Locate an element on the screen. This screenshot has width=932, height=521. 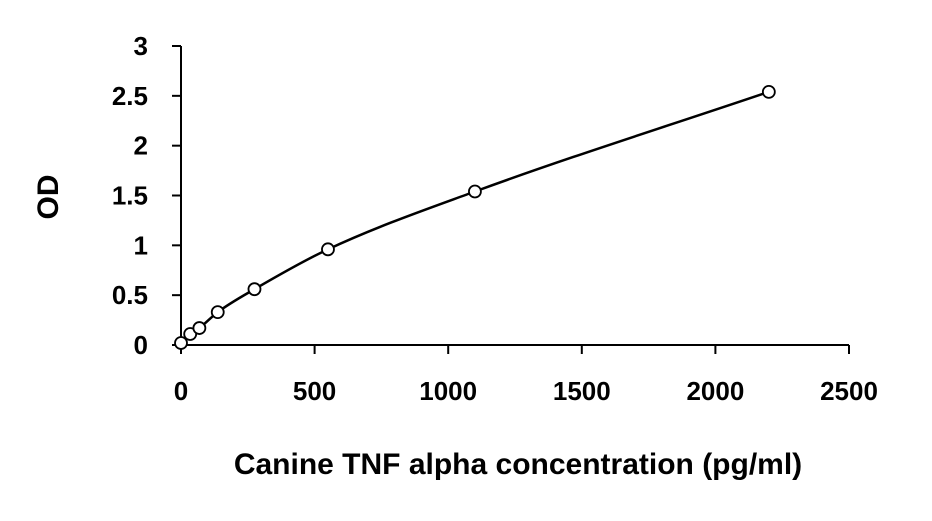
x-tick-labels: 0 500 1000 1500 2000 2500 is located at coordinates (526, 391).